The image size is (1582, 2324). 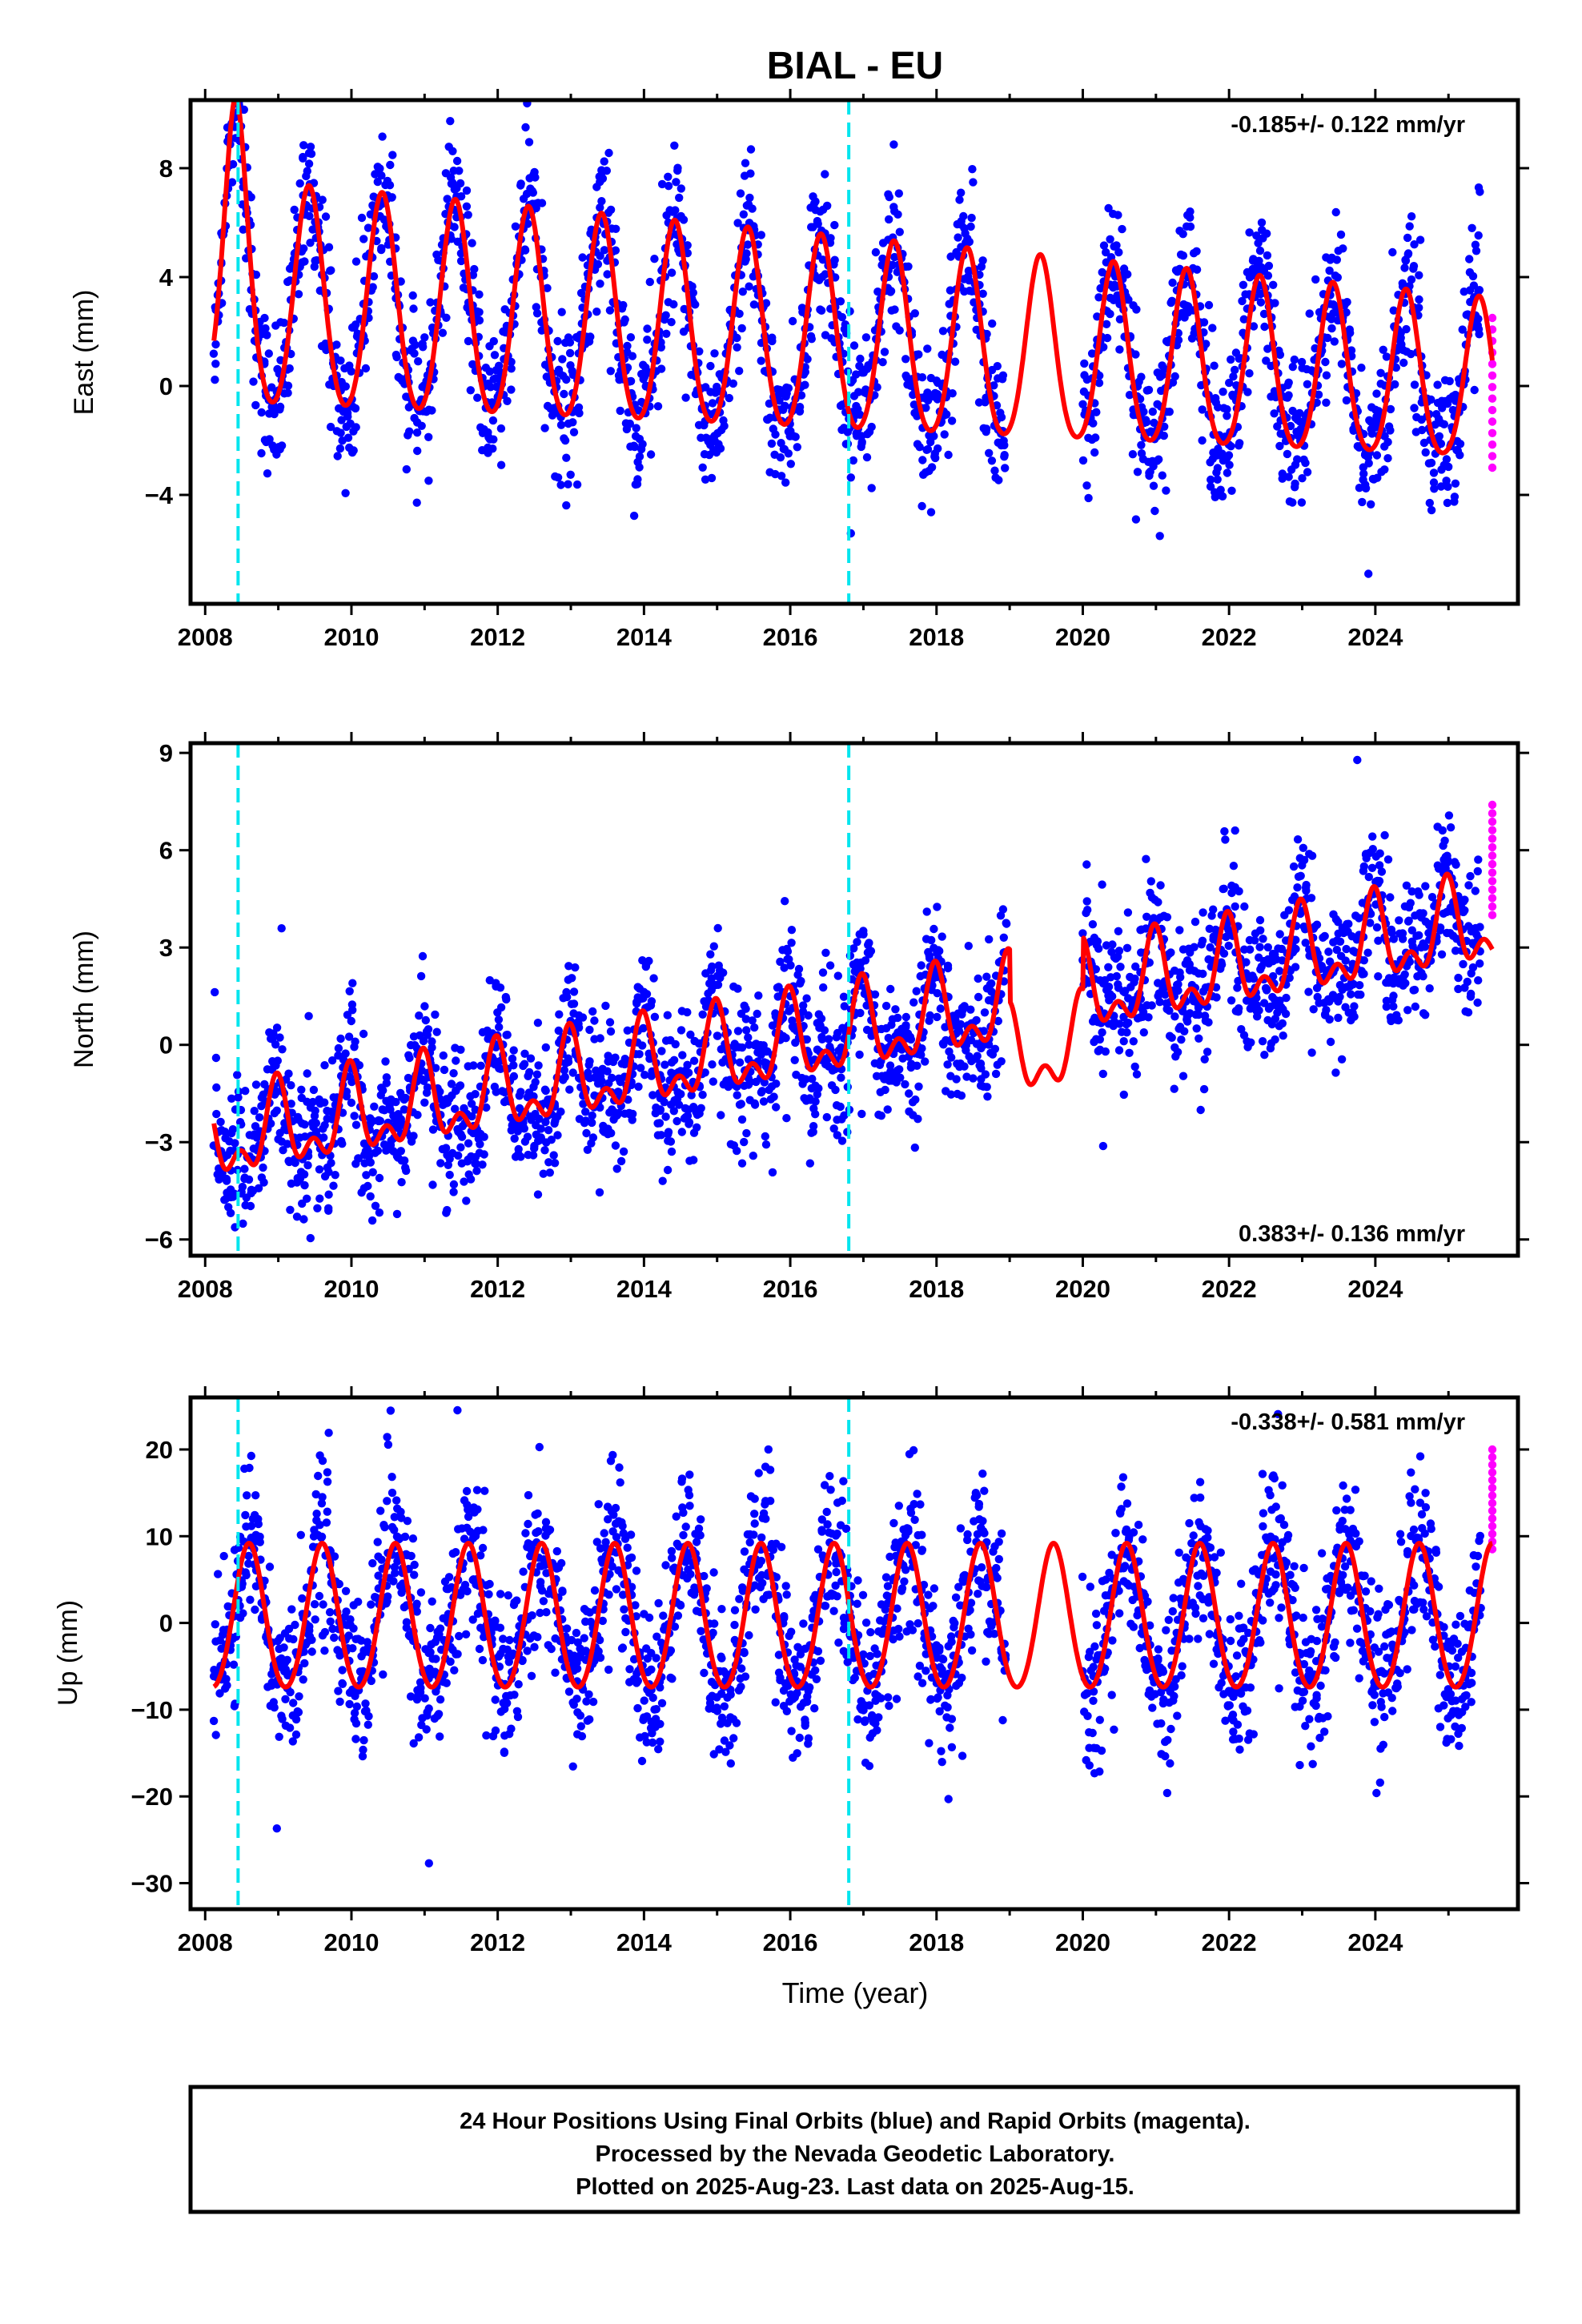 I want to click on north-rapid-point, so click(x=1492, y=830).